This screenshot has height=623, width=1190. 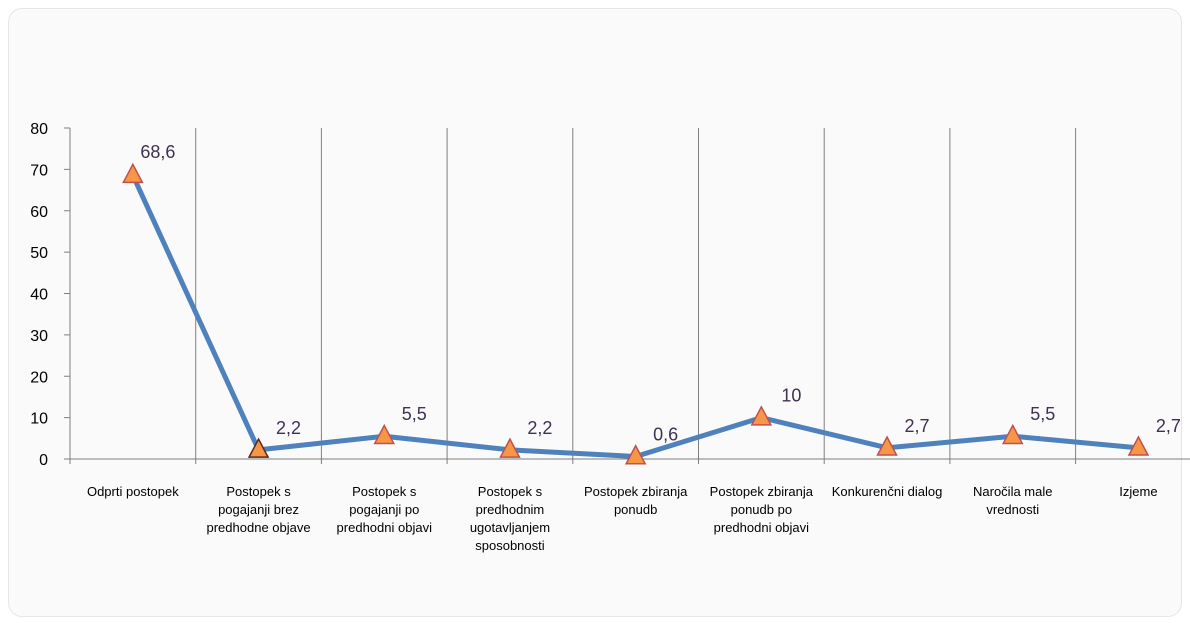 I want to click on x-tick-label: Konkurenčni dialog, so click(x=887, y=491).